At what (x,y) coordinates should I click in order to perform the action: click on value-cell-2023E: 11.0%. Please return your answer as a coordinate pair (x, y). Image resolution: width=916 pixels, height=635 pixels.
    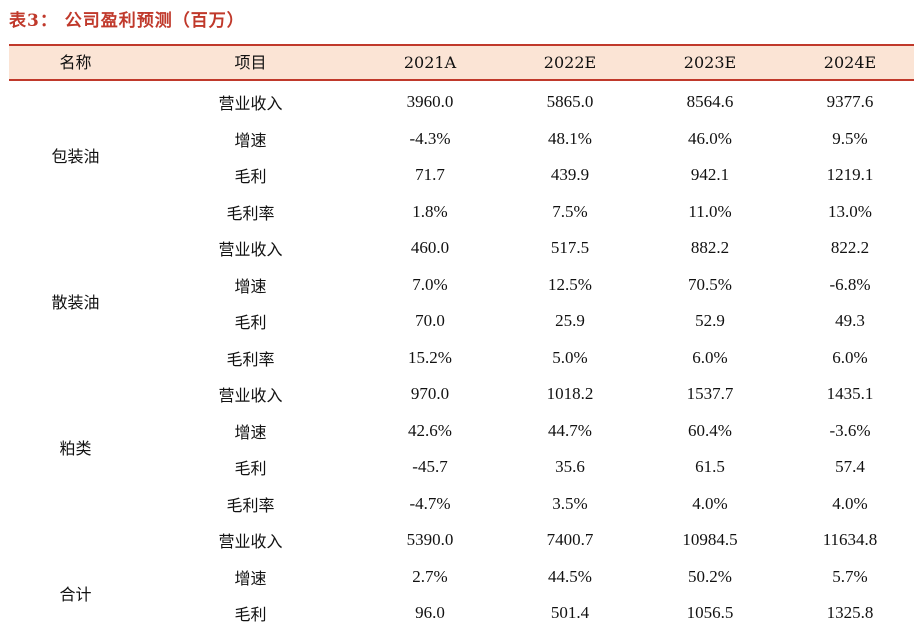
    Looking at the image, I should click on (710, 211).